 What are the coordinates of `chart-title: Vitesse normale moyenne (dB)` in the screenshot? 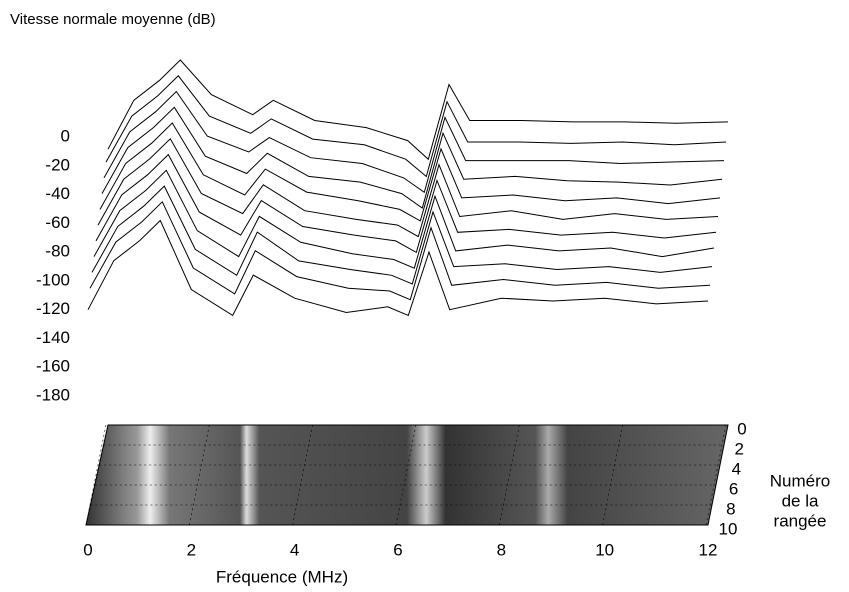 It's located at (113, 19).